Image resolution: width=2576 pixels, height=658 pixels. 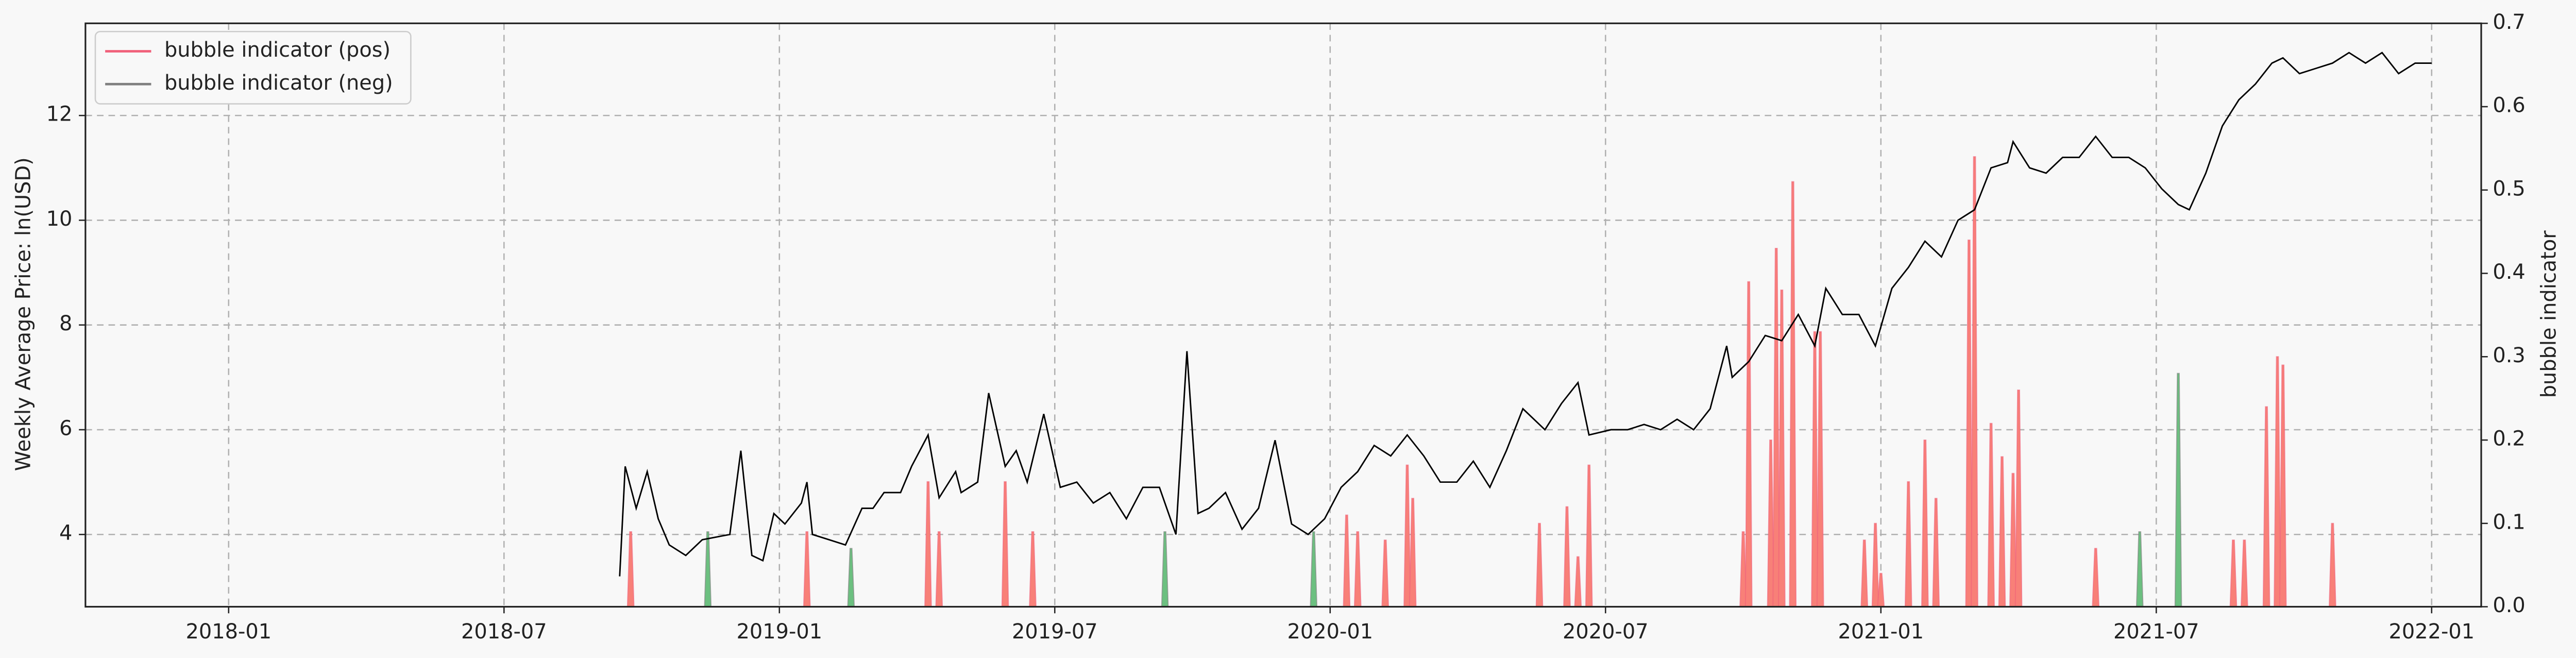 What do you see at coordinates (2509, 105) in the screenshot?
I see `y2-tick-label: 0.6` at bounding box center [2509, 105].